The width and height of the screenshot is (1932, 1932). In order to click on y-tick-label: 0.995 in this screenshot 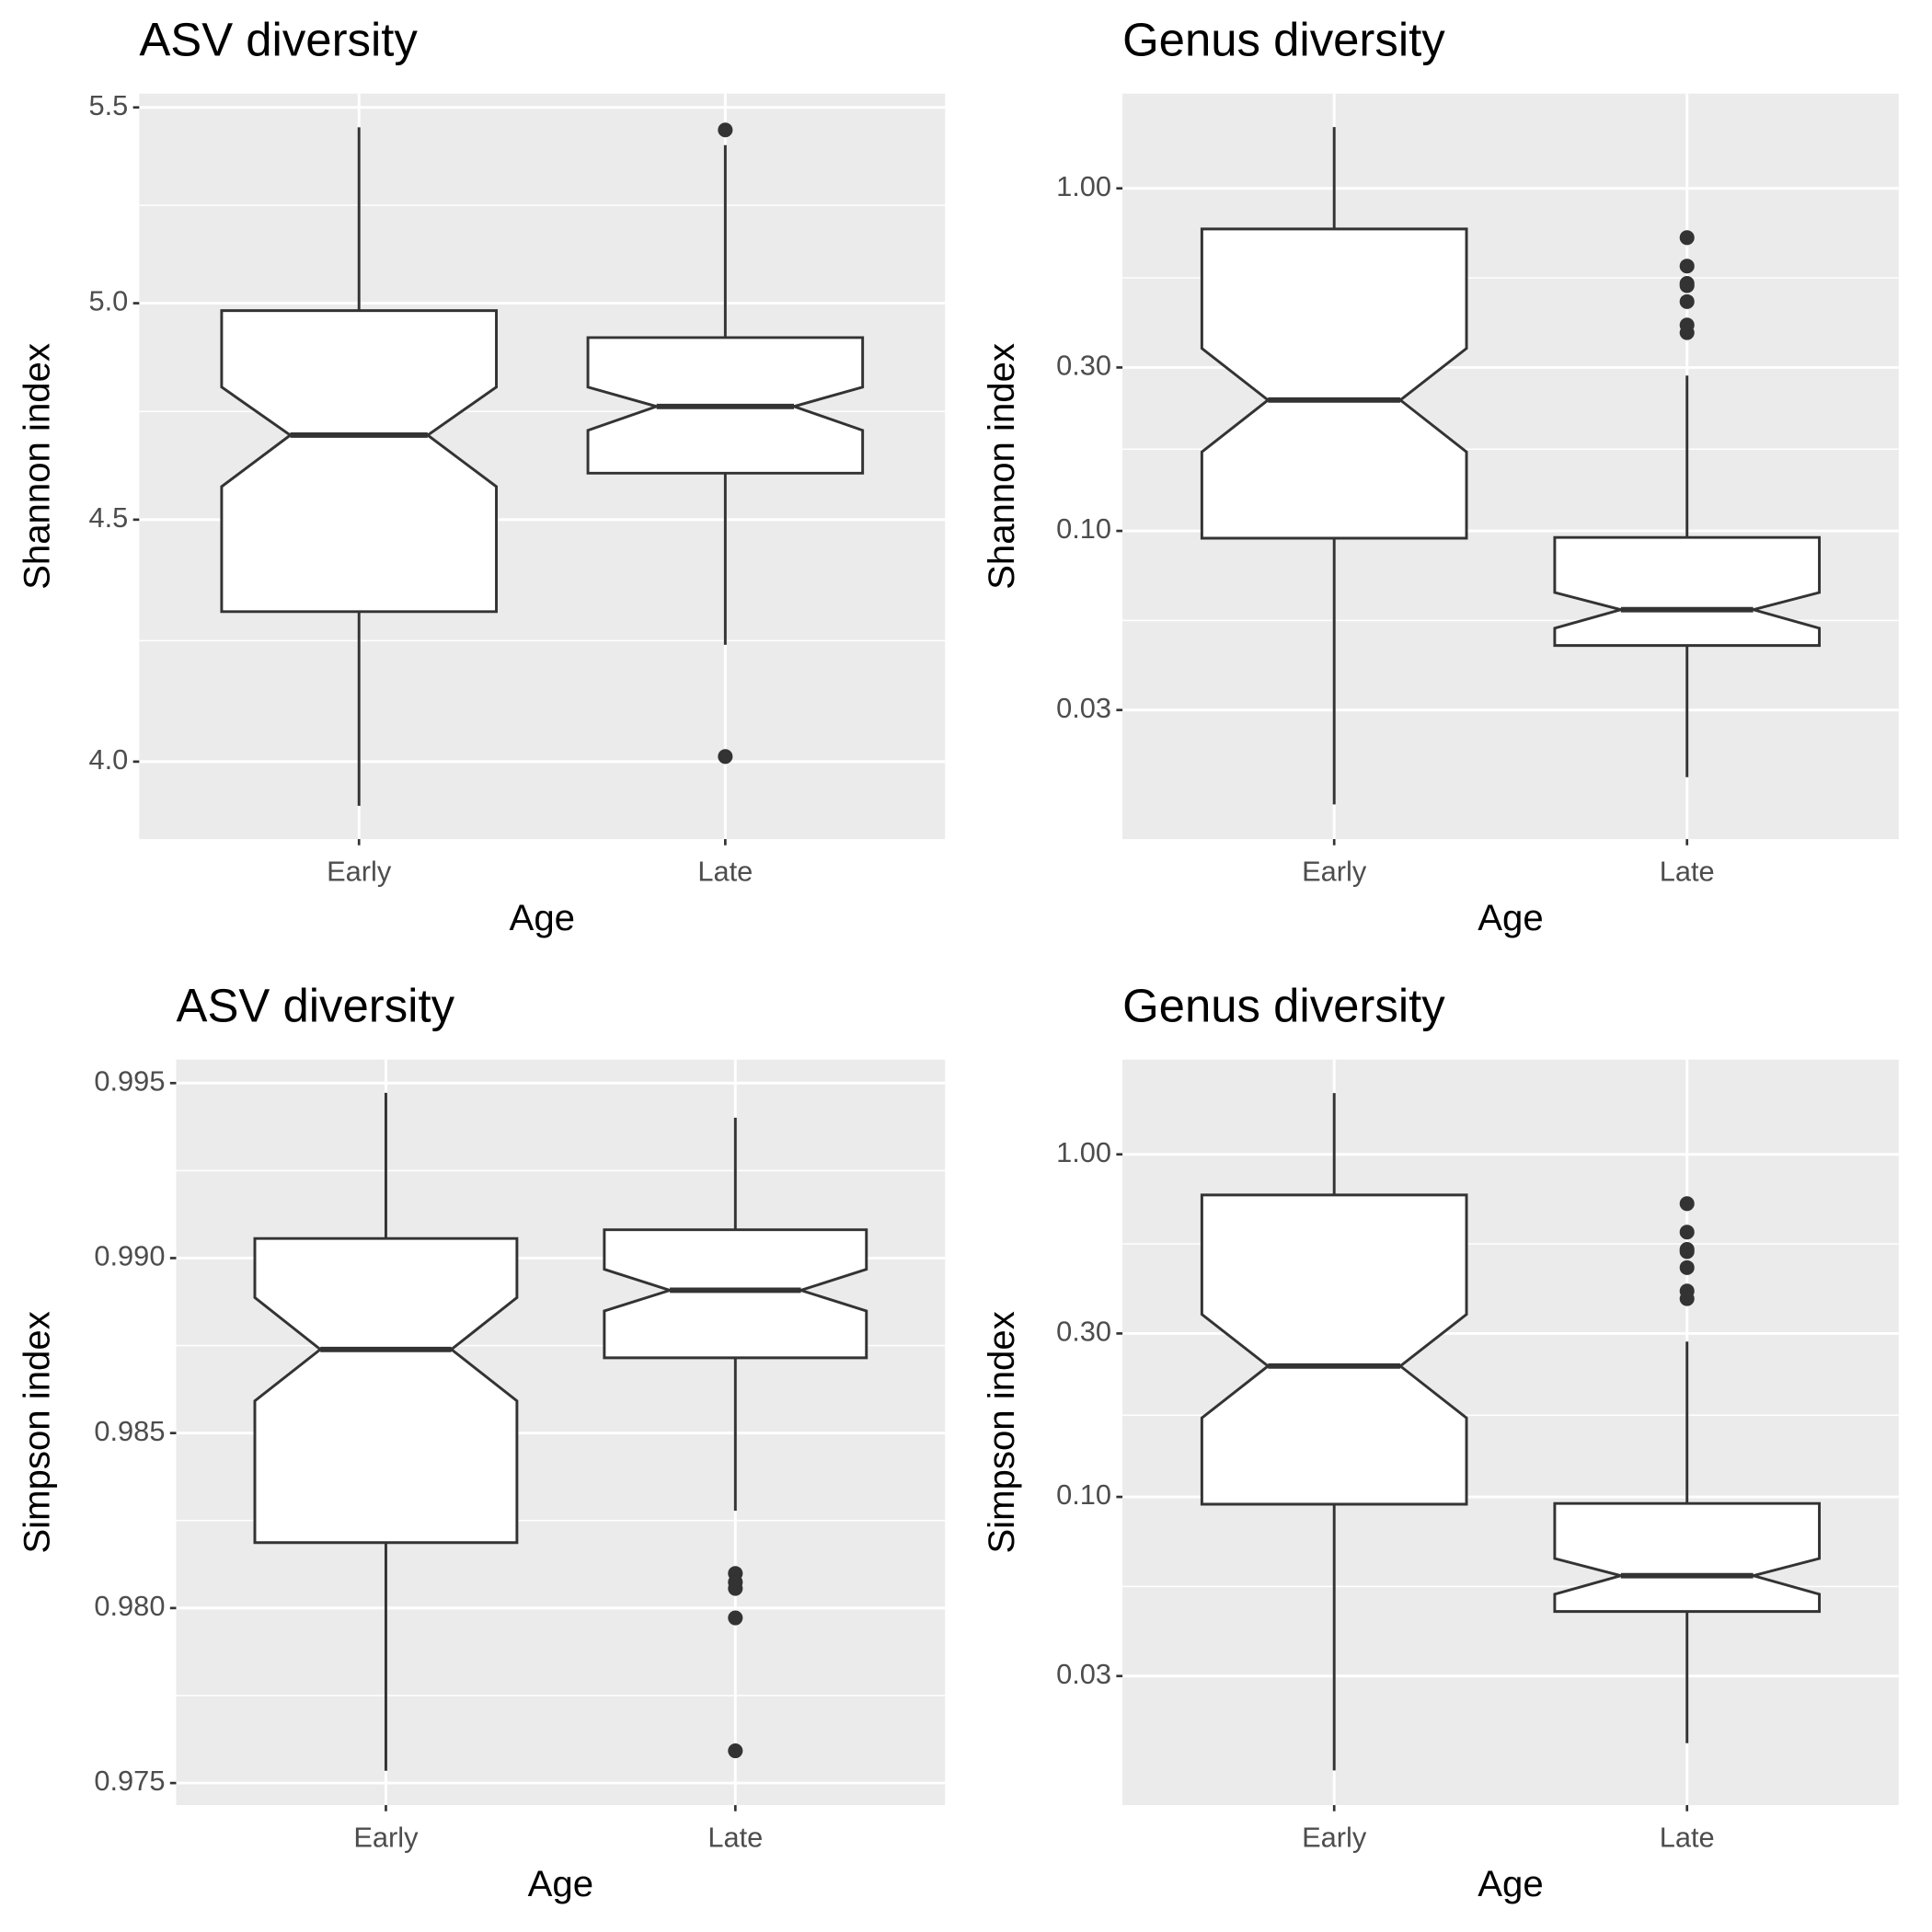, I will do `click(129, 1080)`.